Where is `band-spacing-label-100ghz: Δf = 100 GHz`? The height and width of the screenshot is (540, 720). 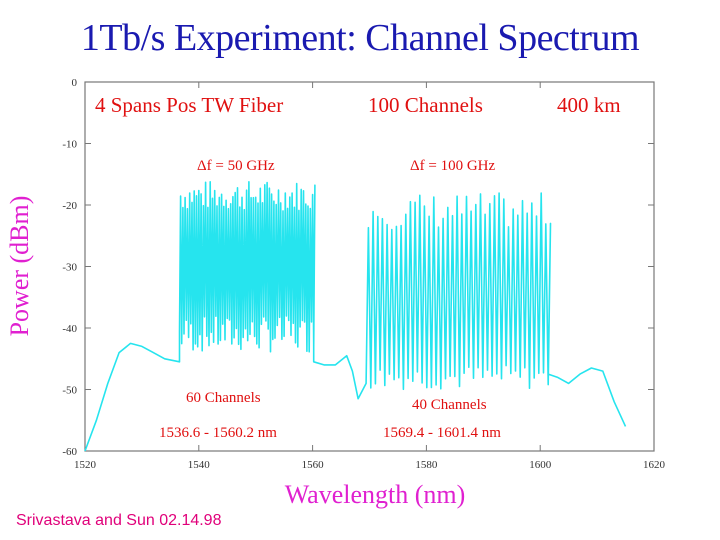
band-spacing-label-100ghz: Δf = 100 GHz is located at coordinates (453, 166).